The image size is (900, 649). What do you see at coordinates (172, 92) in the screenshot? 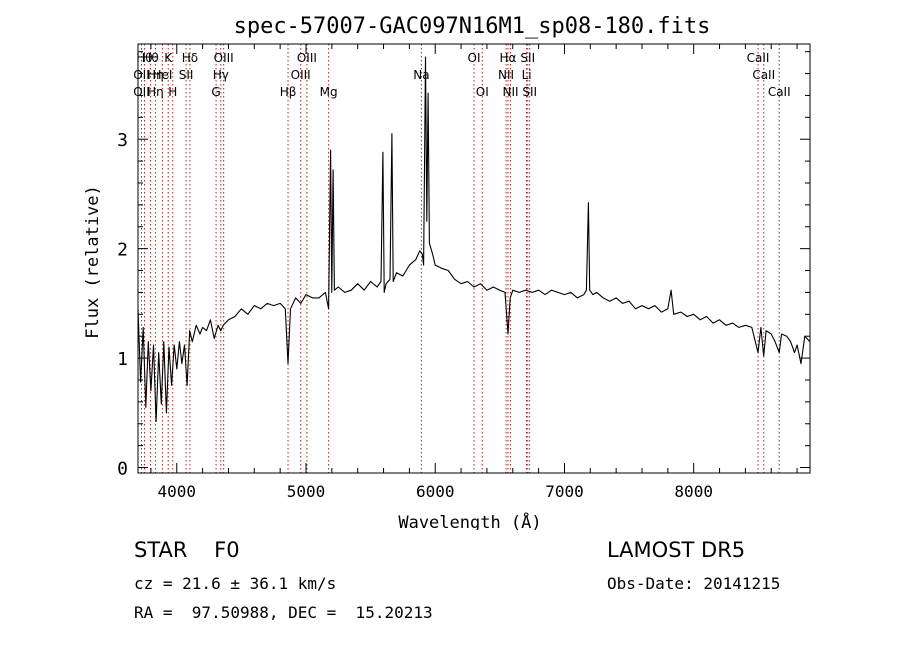
I see `line-marker-label: H` at bounding box center [172, 92].